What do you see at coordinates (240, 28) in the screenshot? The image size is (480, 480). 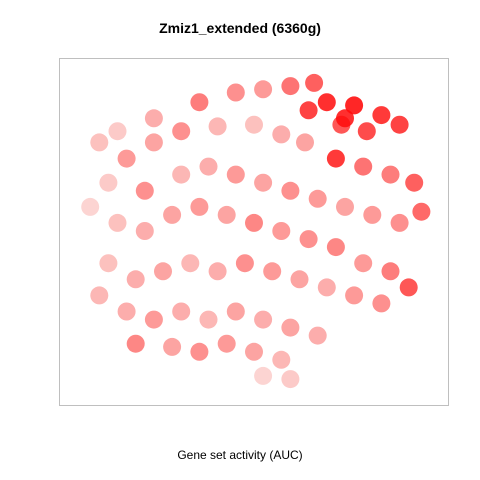 I see `chart-title: Zmiz1_extended (6360g)` at bounding box center [240, 28].